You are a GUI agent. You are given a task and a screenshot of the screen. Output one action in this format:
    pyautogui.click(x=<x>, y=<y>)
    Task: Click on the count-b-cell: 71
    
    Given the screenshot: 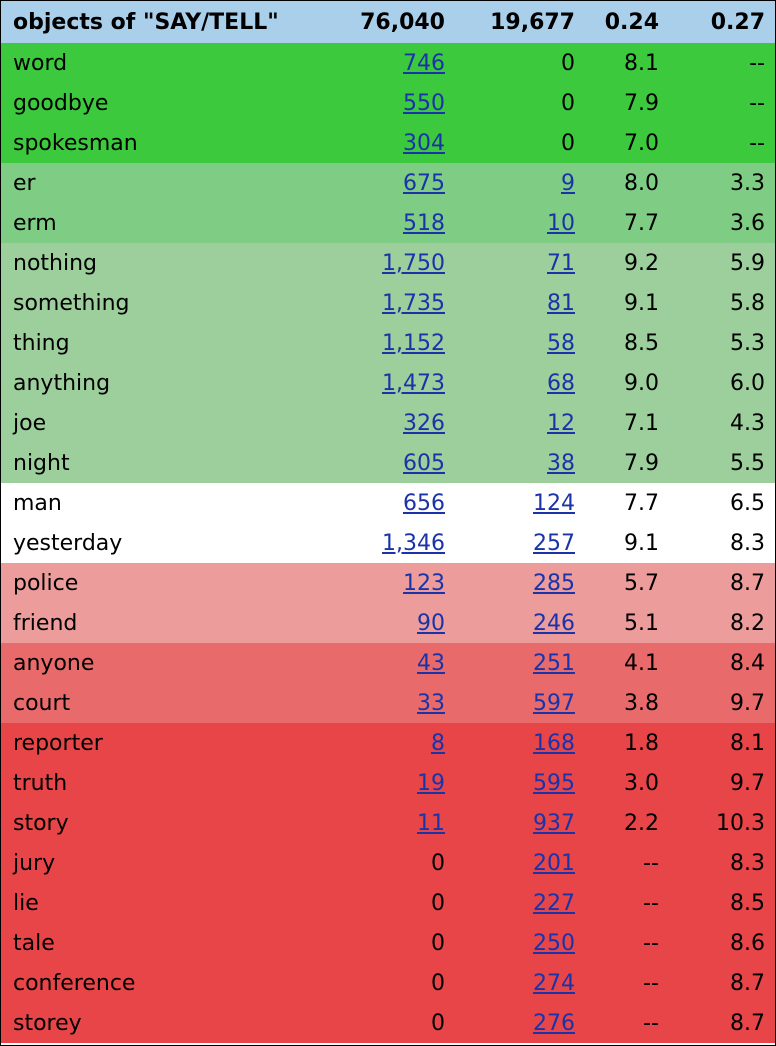 What is the action you would take?
    pyautogui.click(x=520, y=263)
    